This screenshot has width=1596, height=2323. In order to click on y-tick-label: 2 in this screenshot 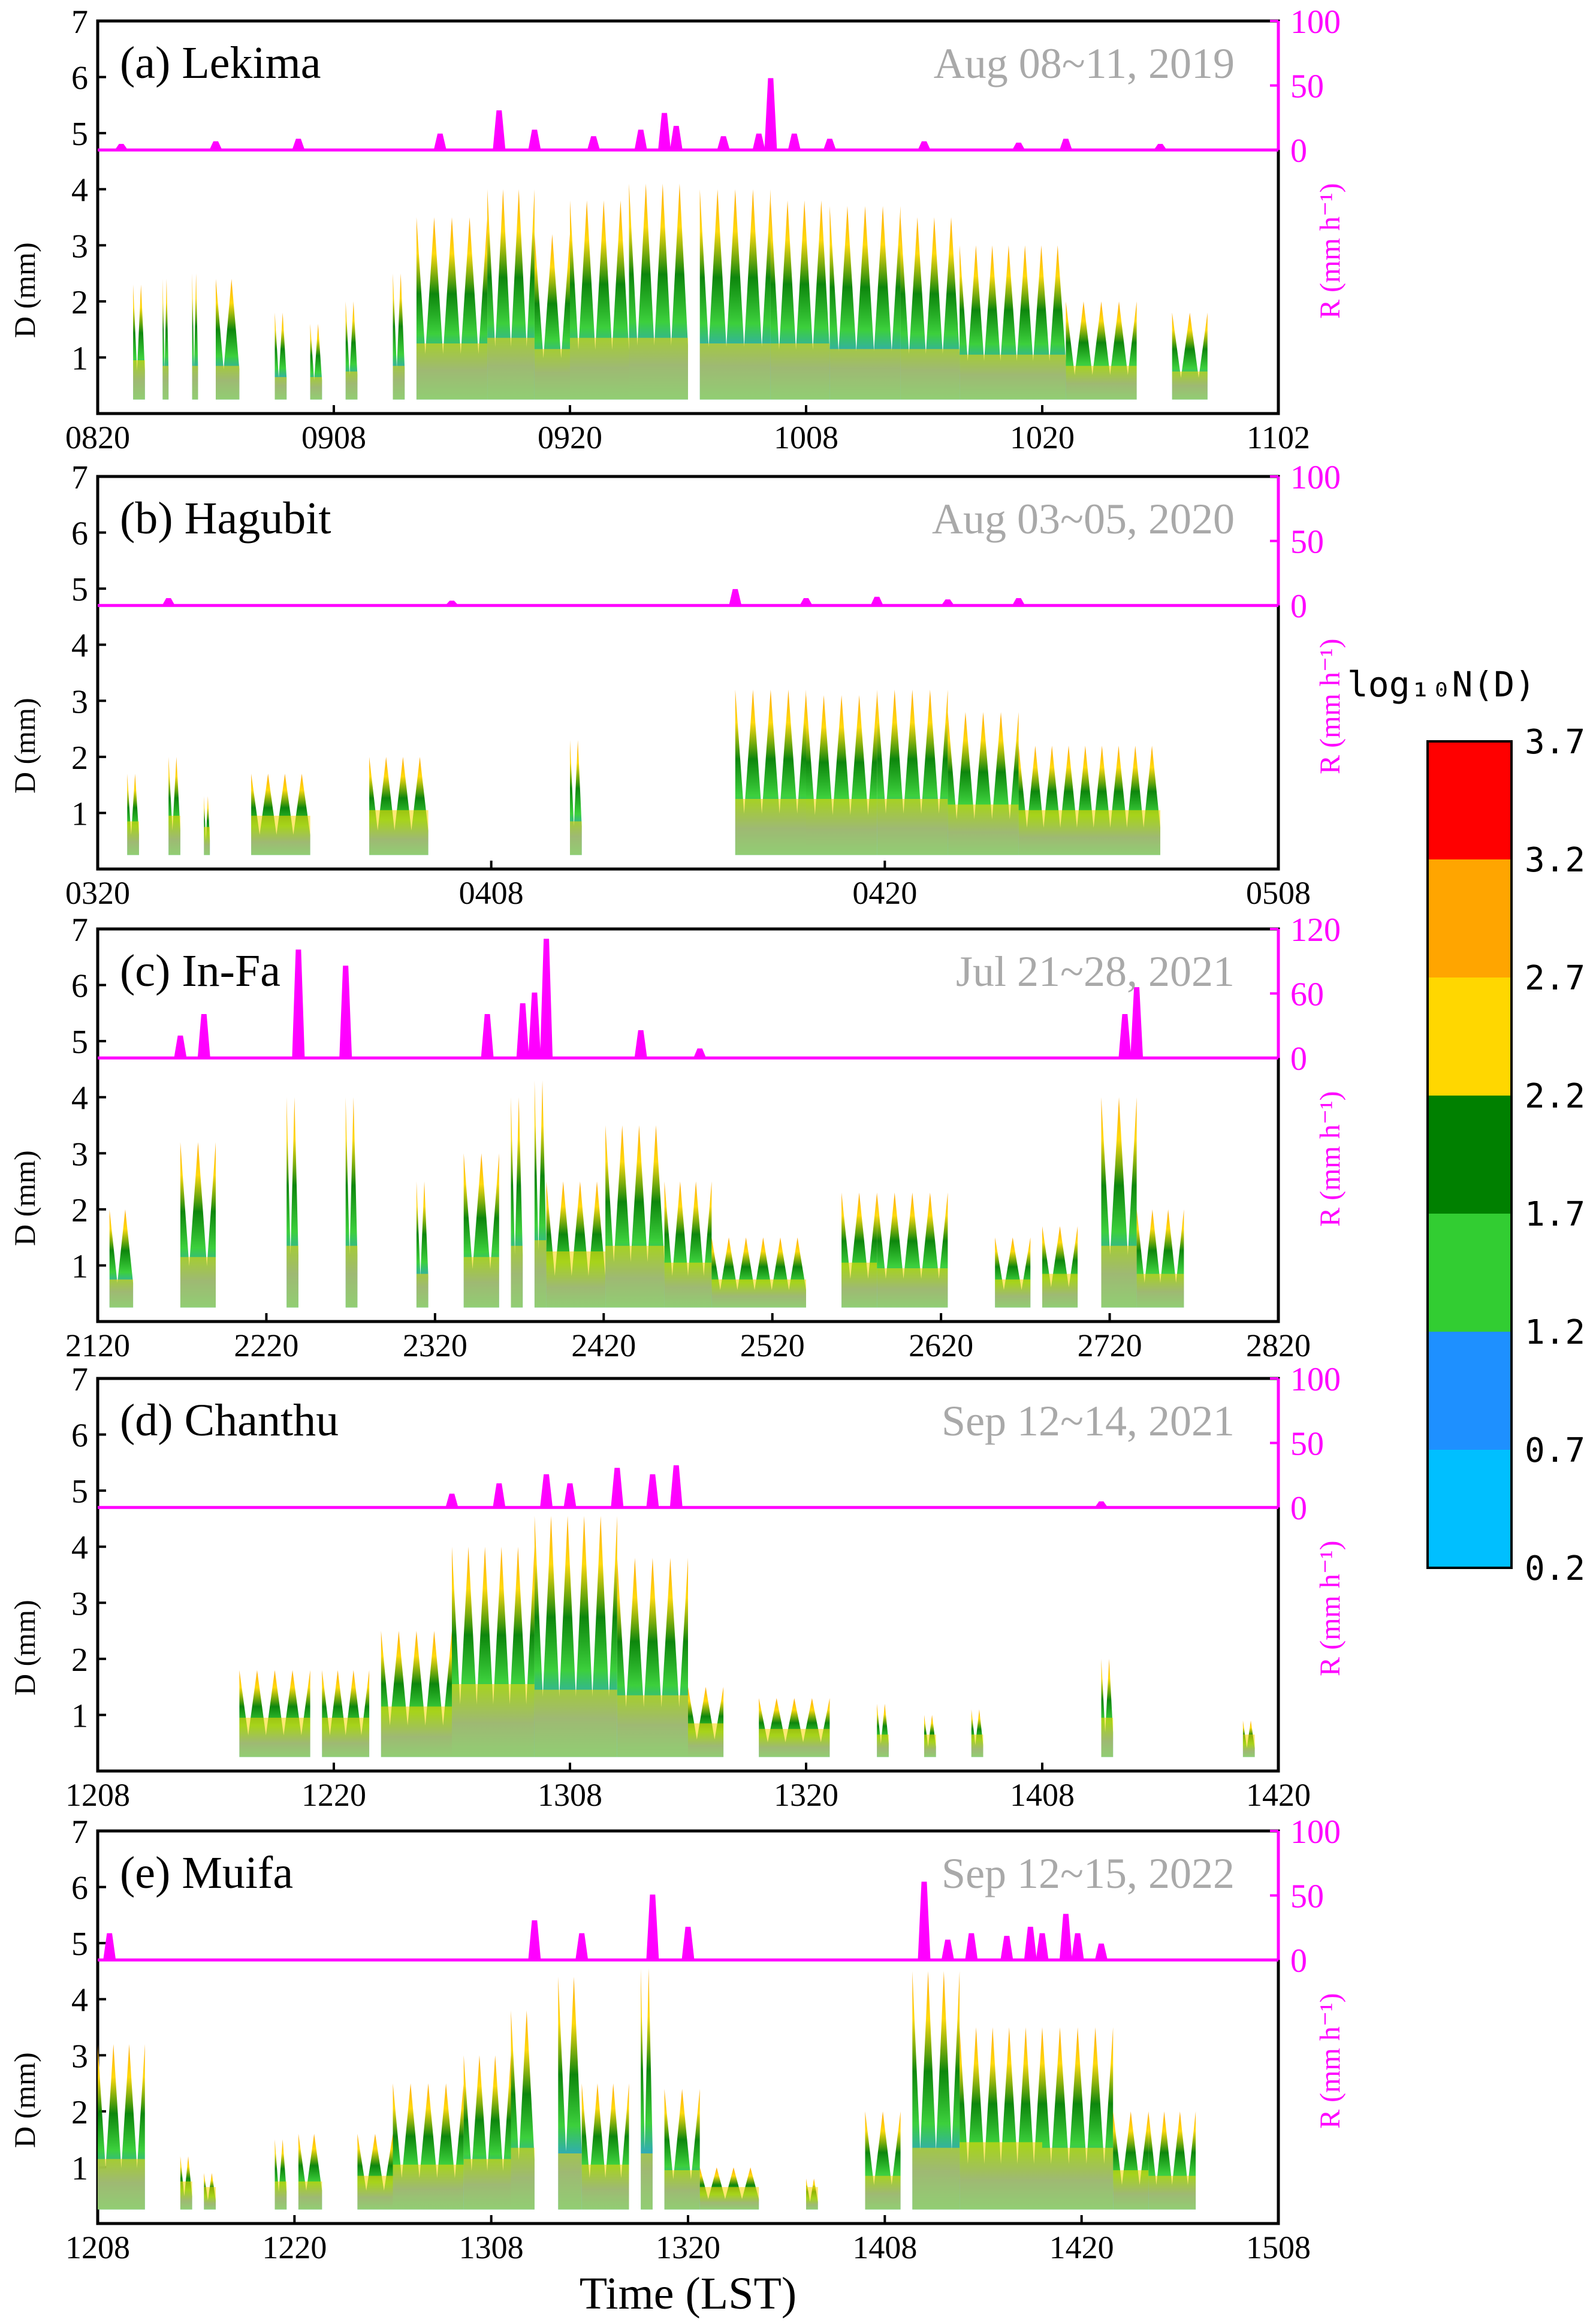, I will do `click(79, 1660)`.